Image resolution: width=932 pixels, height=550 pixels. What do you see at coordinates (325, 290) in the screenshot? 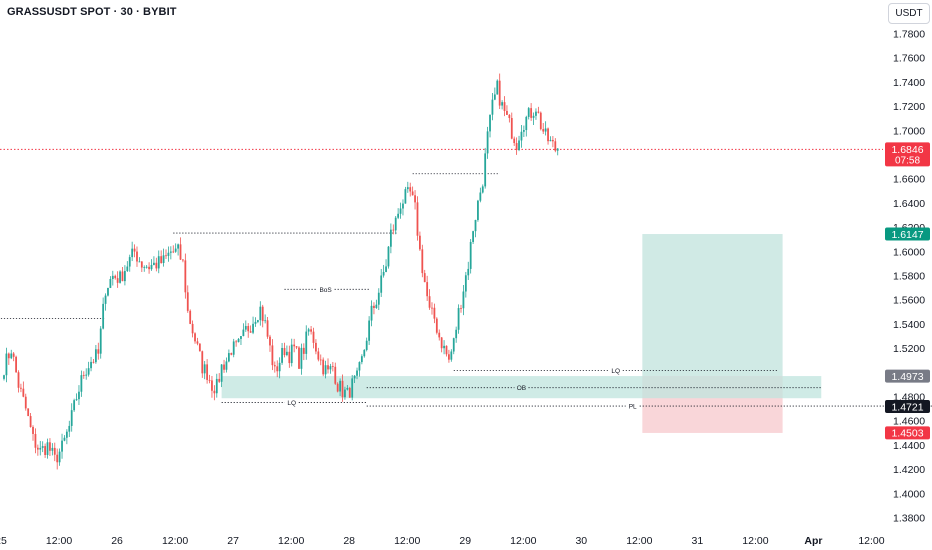
I see `annotation-label-bos: BoS` at bounding box center [325, 290].